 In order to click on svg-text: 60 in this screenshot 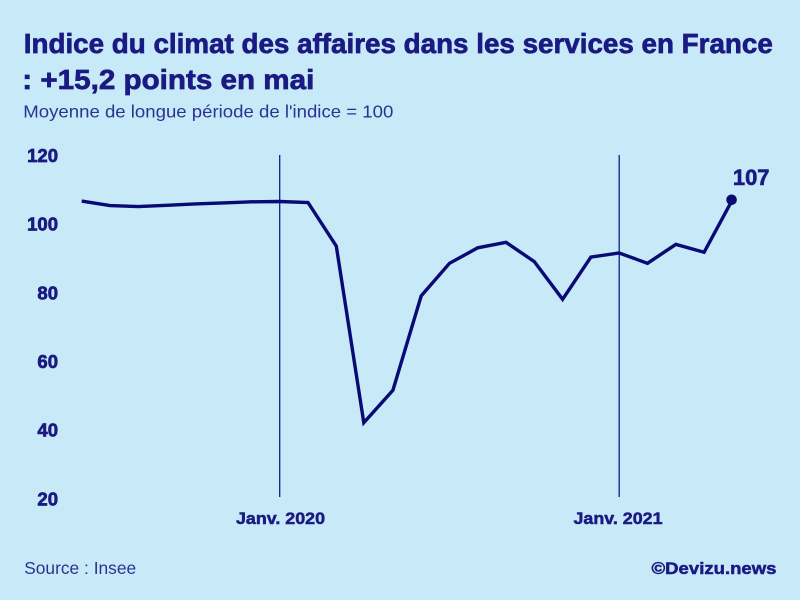, I will do `click(47, 361)`.